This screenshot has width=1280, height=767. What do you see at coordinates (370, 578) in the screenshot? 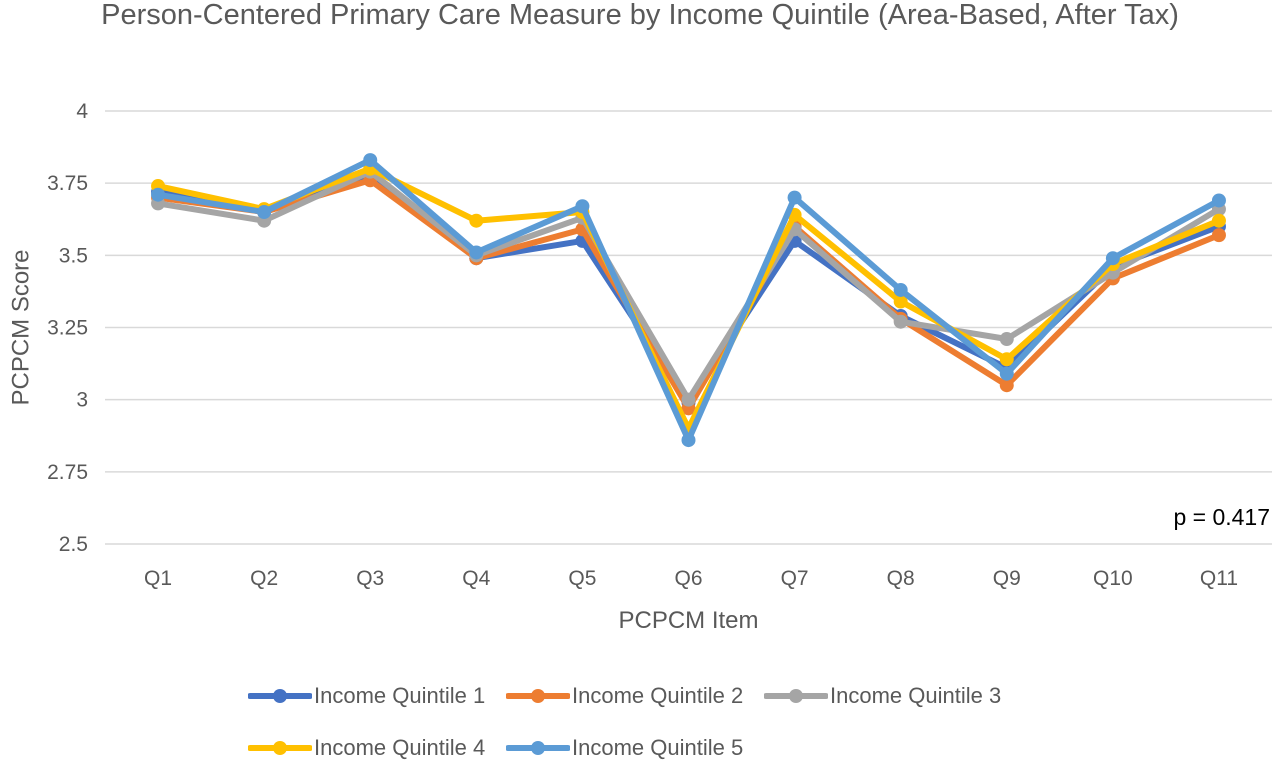
I see `x-tick-label: Q3` at bounding box center [370, 578].